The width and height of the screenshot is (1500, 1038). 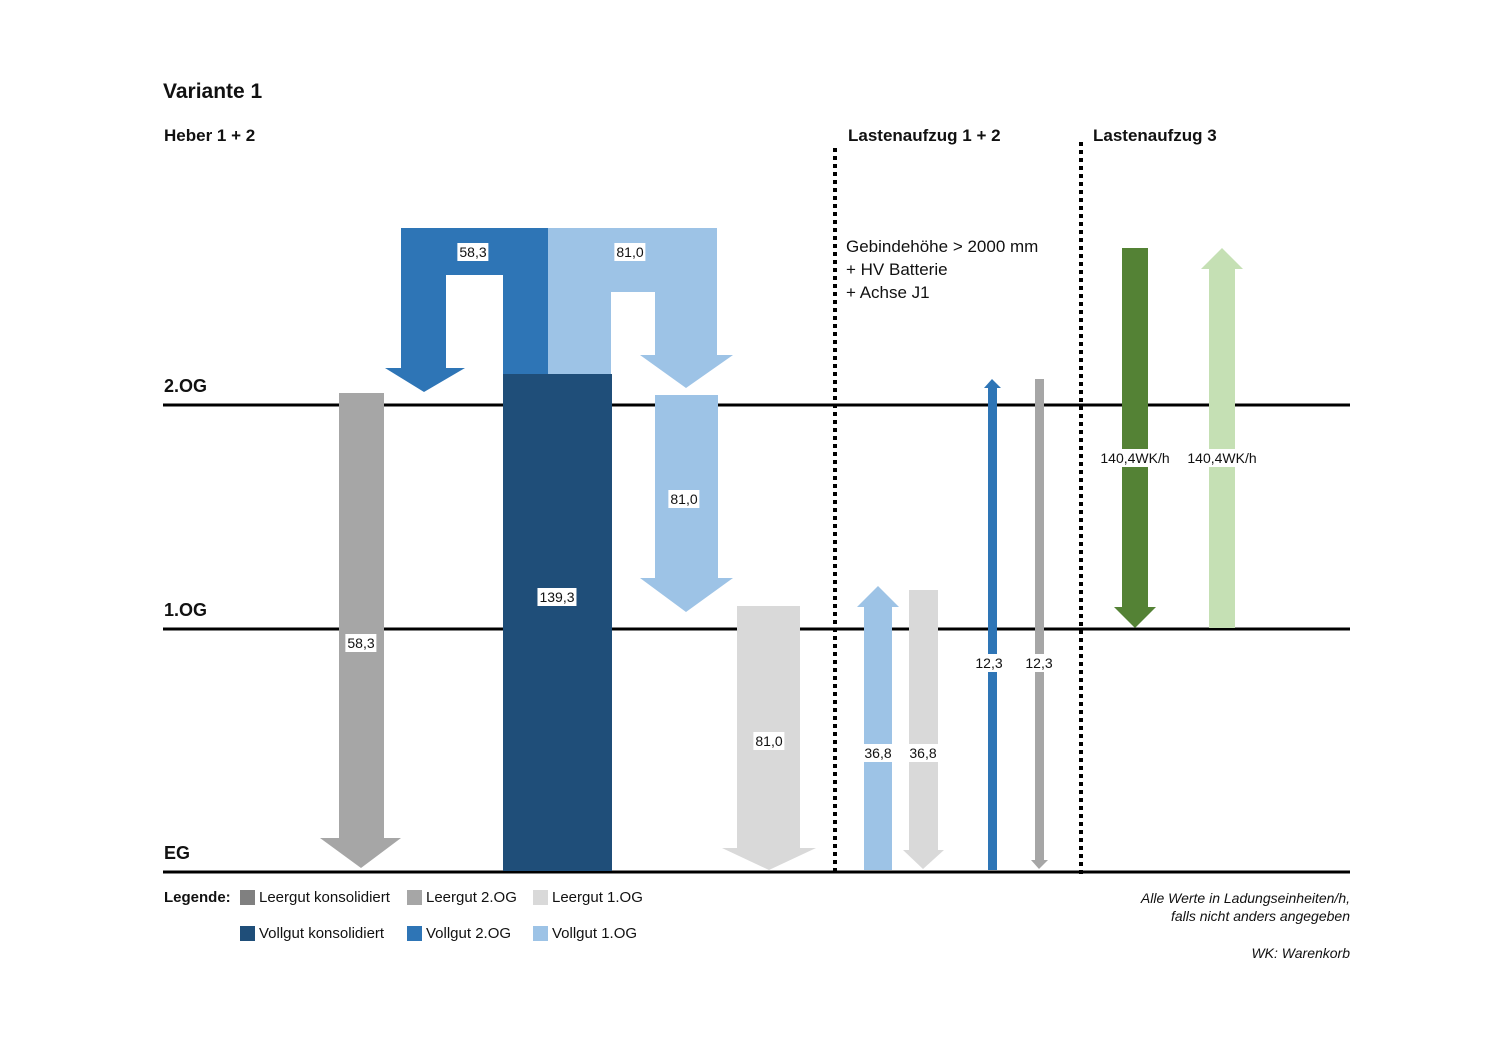 I want to click on section-heber: Heber 1 + 2, so click(x=210, y=135).